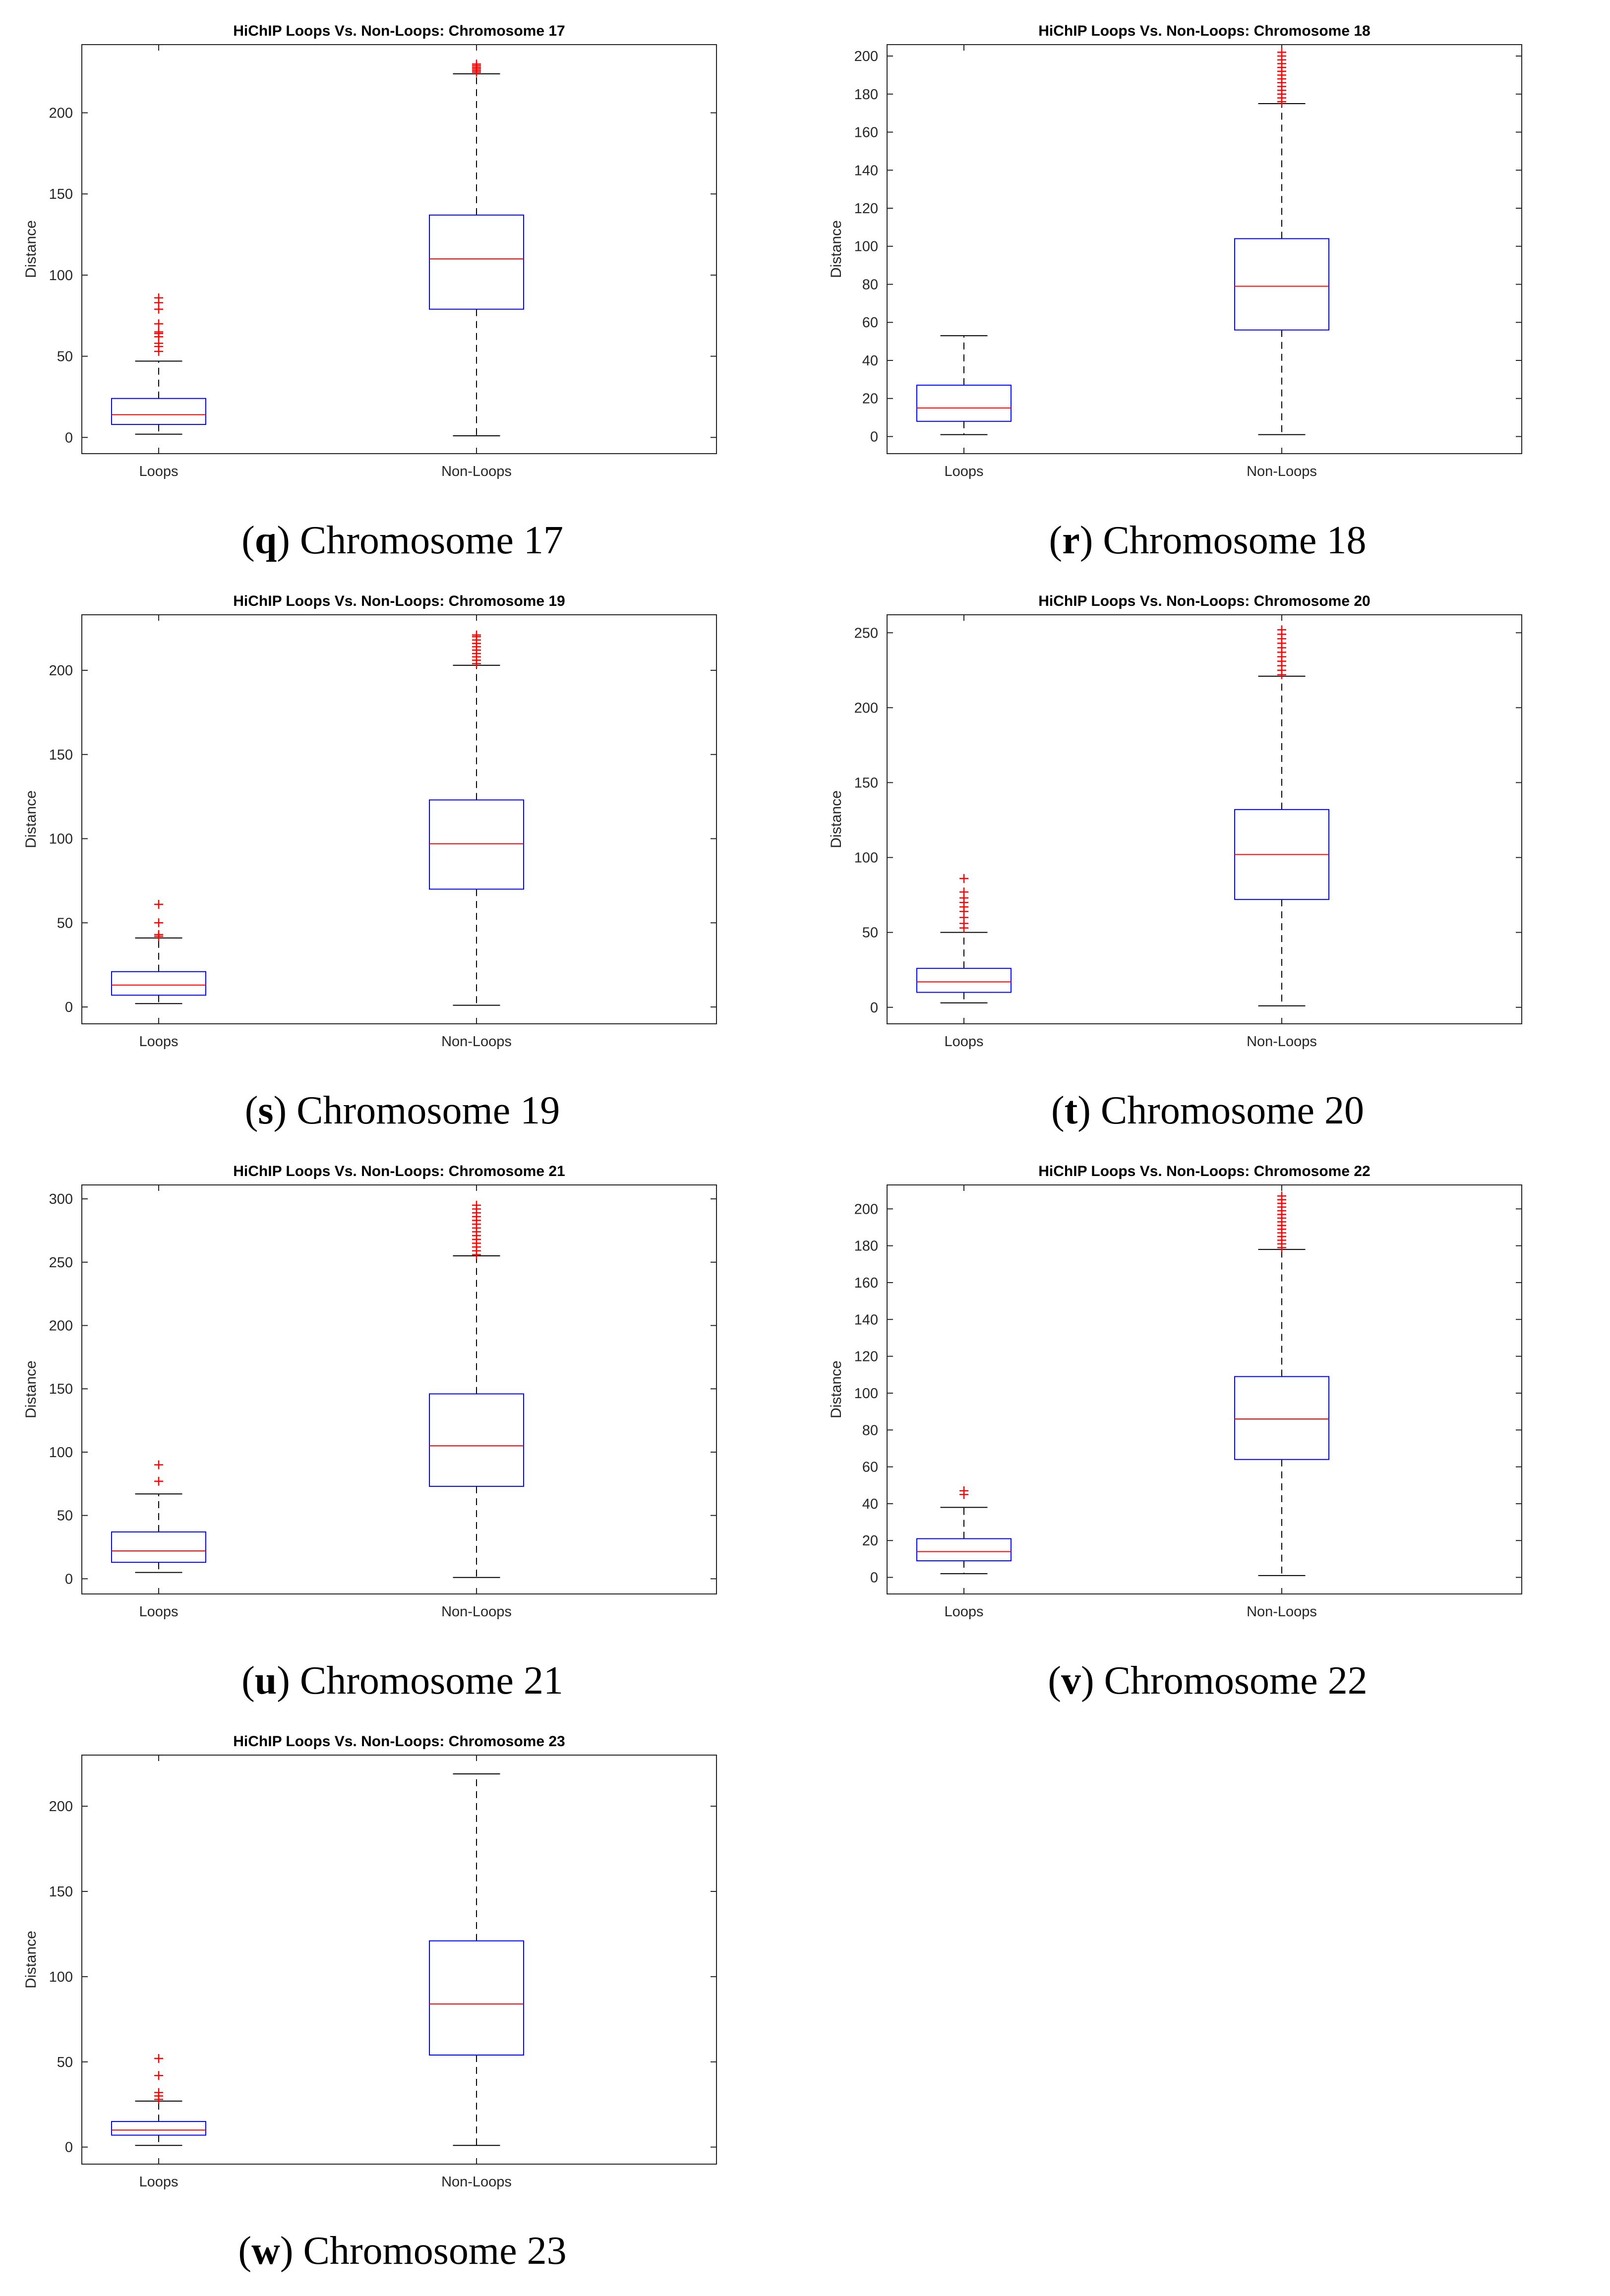 Image resolution: width=1610 pixels, height=2296 pixels. I want to click on caption-text: Chromosome 22, so click(1236, 1681).